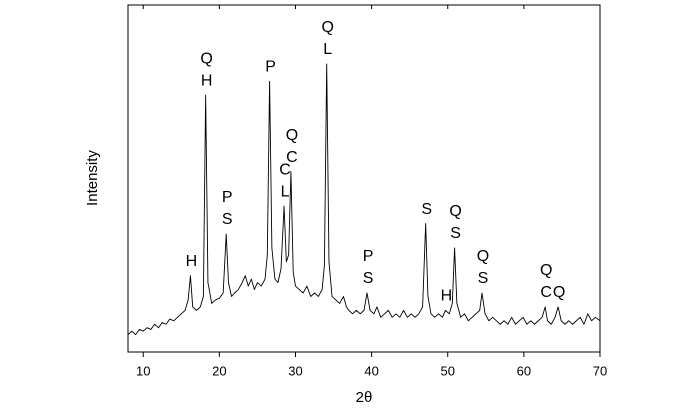 The height and width of the screenshot is (411, 700). What do you see at coordinates (371, 370) in the screenshot?
I see `x-tick-label: 40` at bounding box center [371, 370].